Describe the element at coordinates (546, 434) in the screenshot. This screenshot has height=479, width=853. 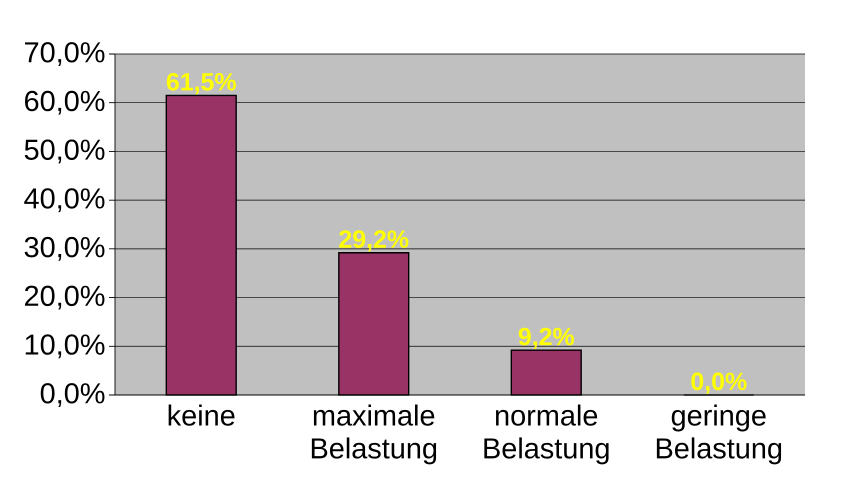
I see `x-tick-label: normale Belastung` at that location.